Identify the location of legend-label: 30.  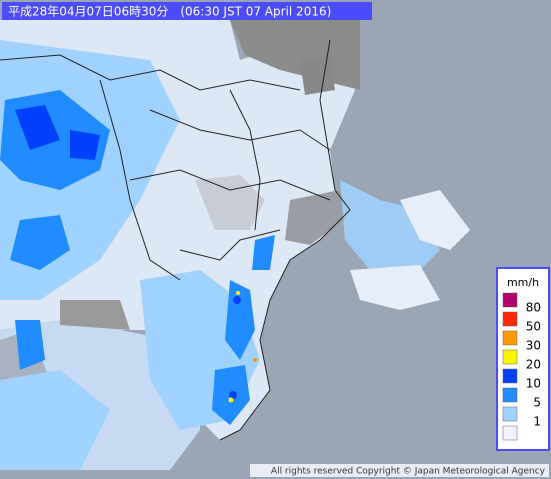
(533, 346).